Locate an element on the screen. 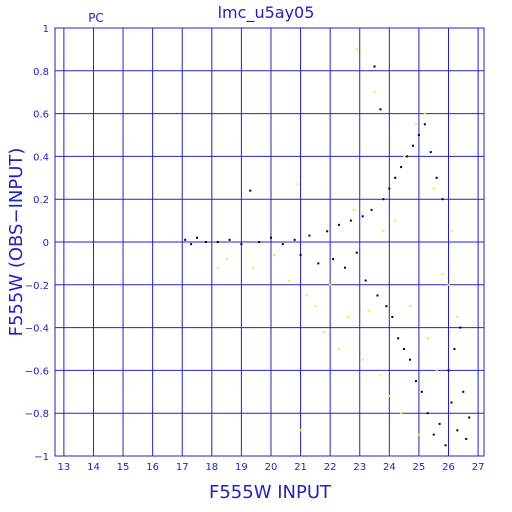  x-axis-label: F555W INPUT is located at coordinates (270, 492).